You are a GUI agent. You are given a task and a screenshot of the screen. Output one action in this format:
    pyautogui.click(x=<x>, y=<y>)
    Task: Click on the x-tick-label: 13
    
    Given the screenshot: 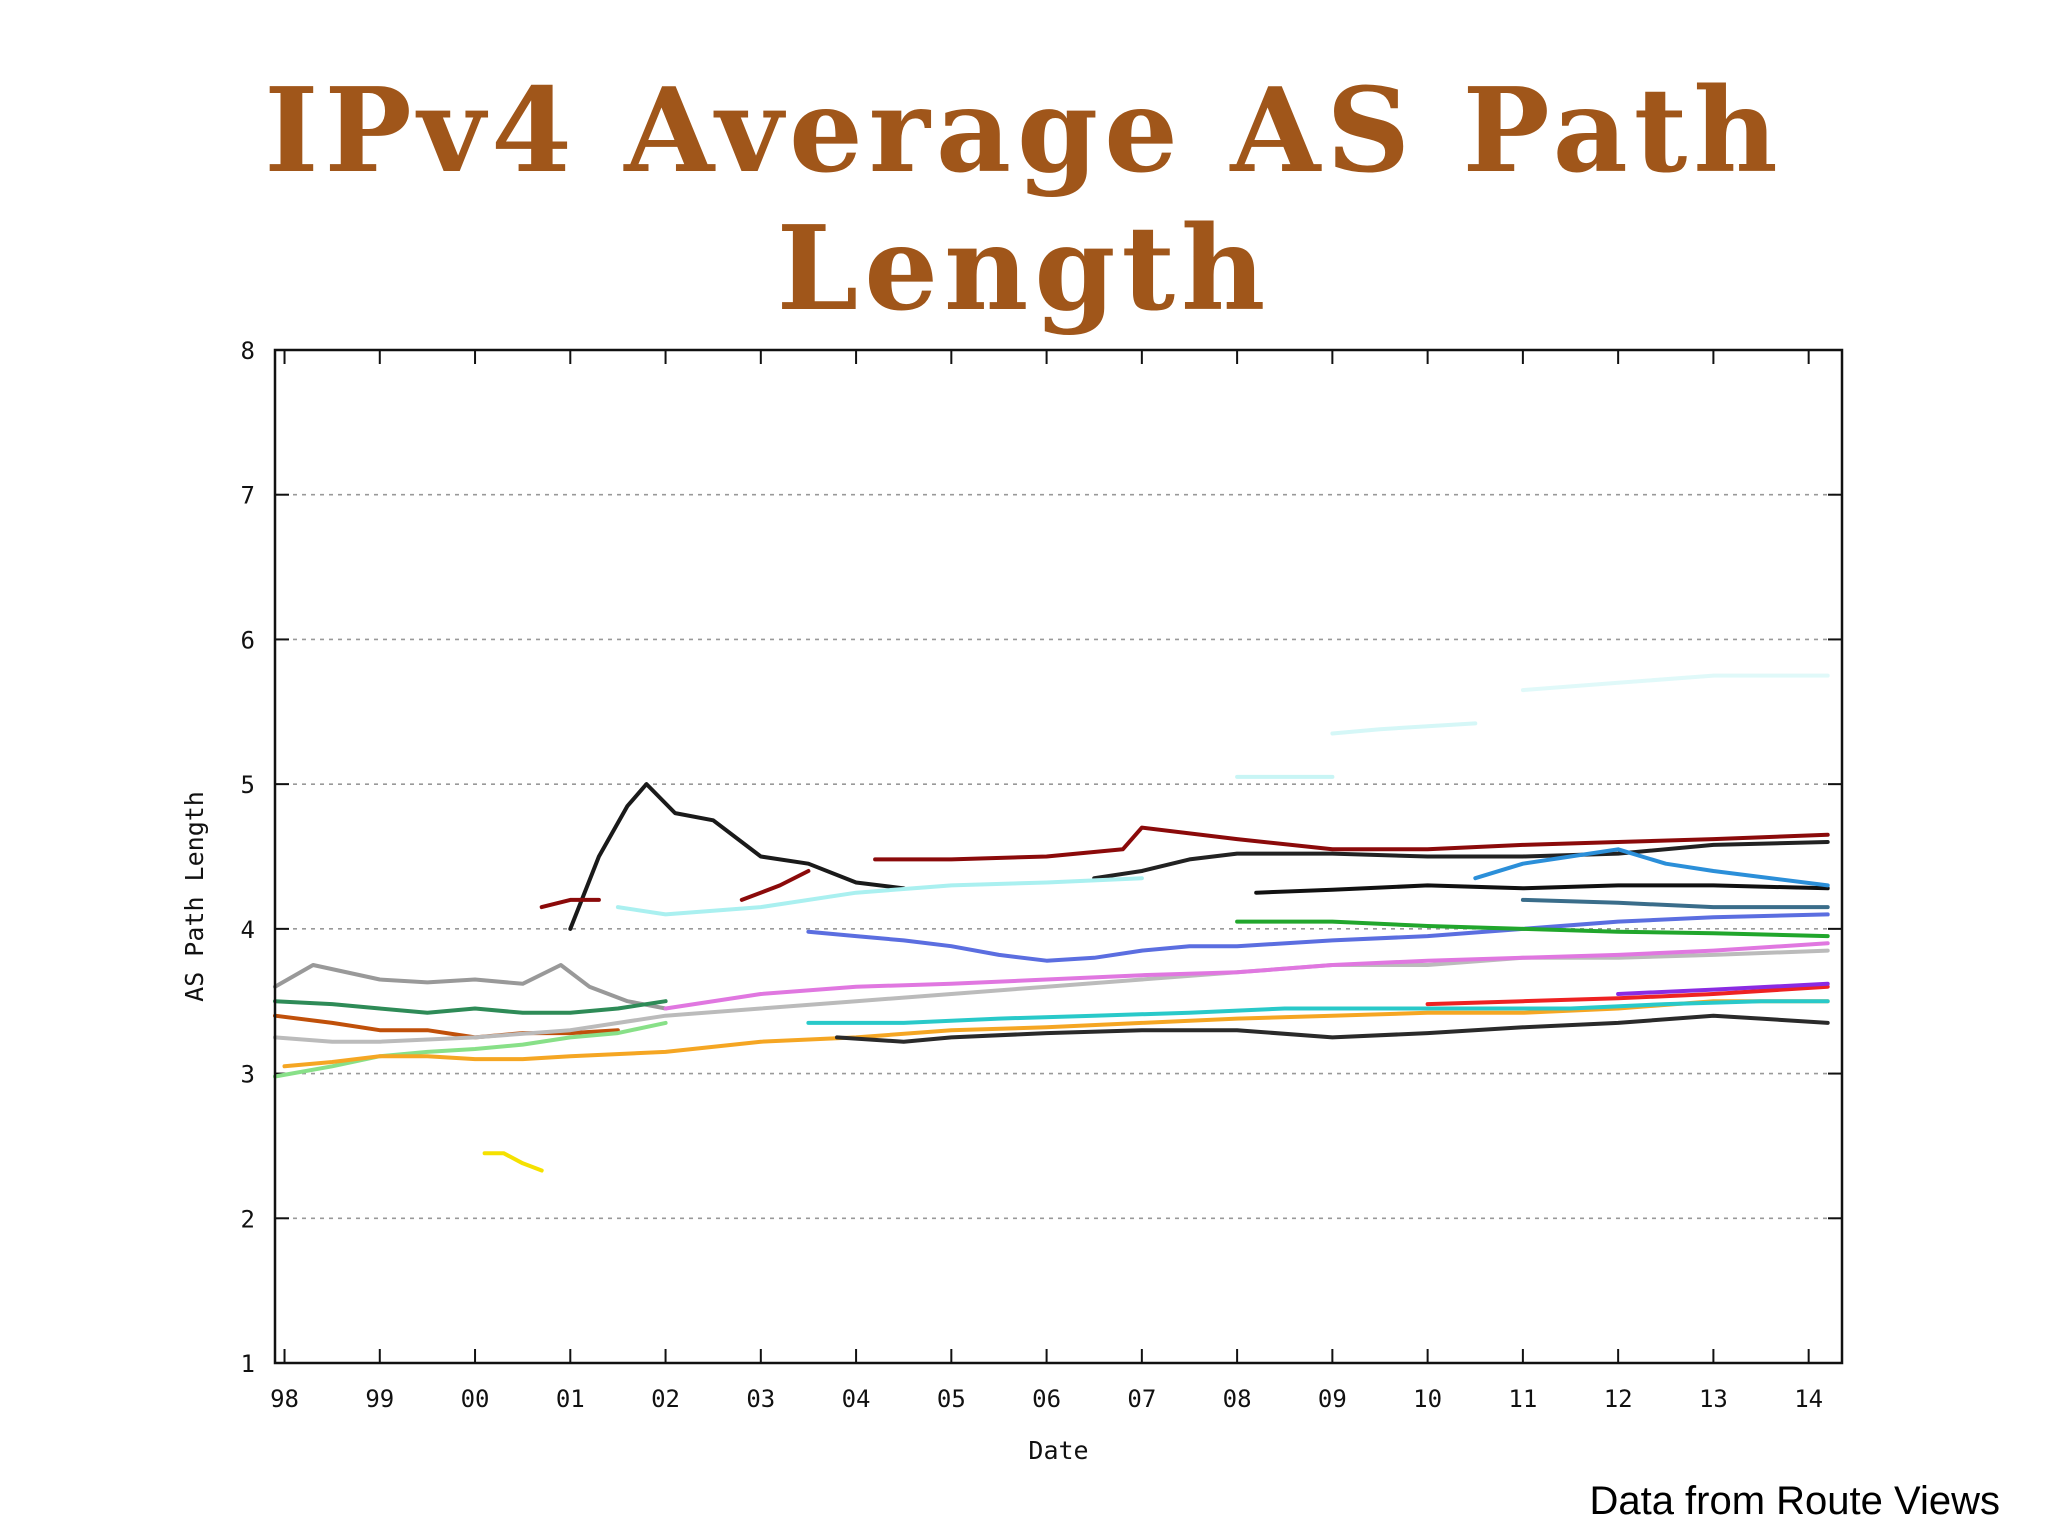 What is the action you would take?
    pyautogui.click(x=1713, y=1399)
    